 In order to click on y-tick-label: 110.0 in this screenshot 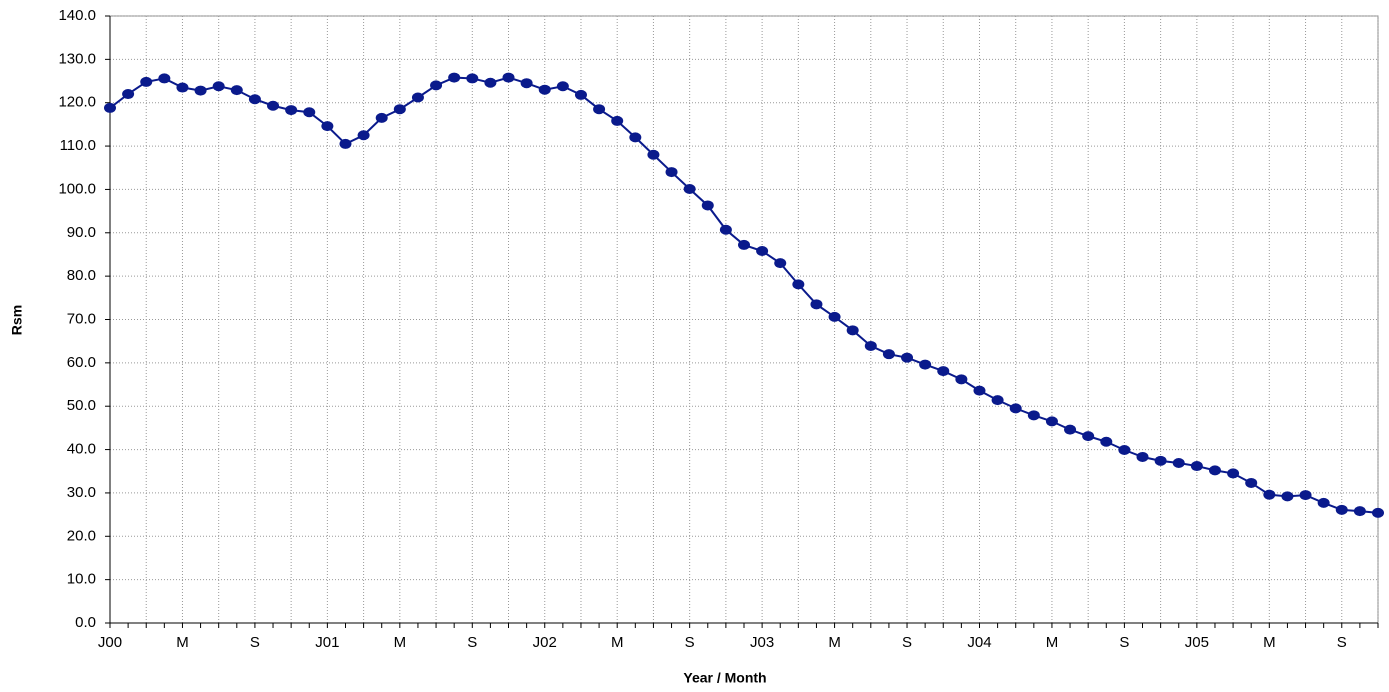, I will do `click(78, 145)`.